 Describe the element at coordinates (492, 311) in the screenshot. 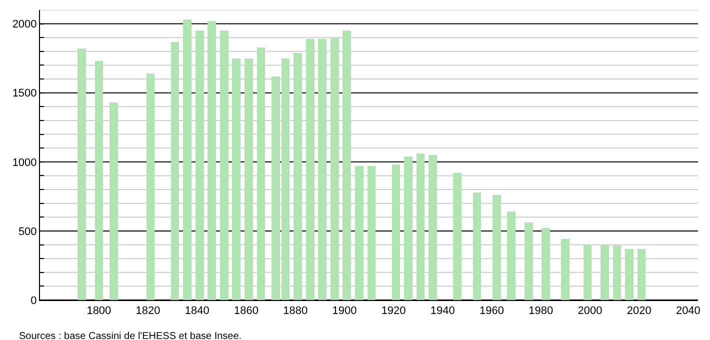

I see `x-tick-label: 1960` at that location.